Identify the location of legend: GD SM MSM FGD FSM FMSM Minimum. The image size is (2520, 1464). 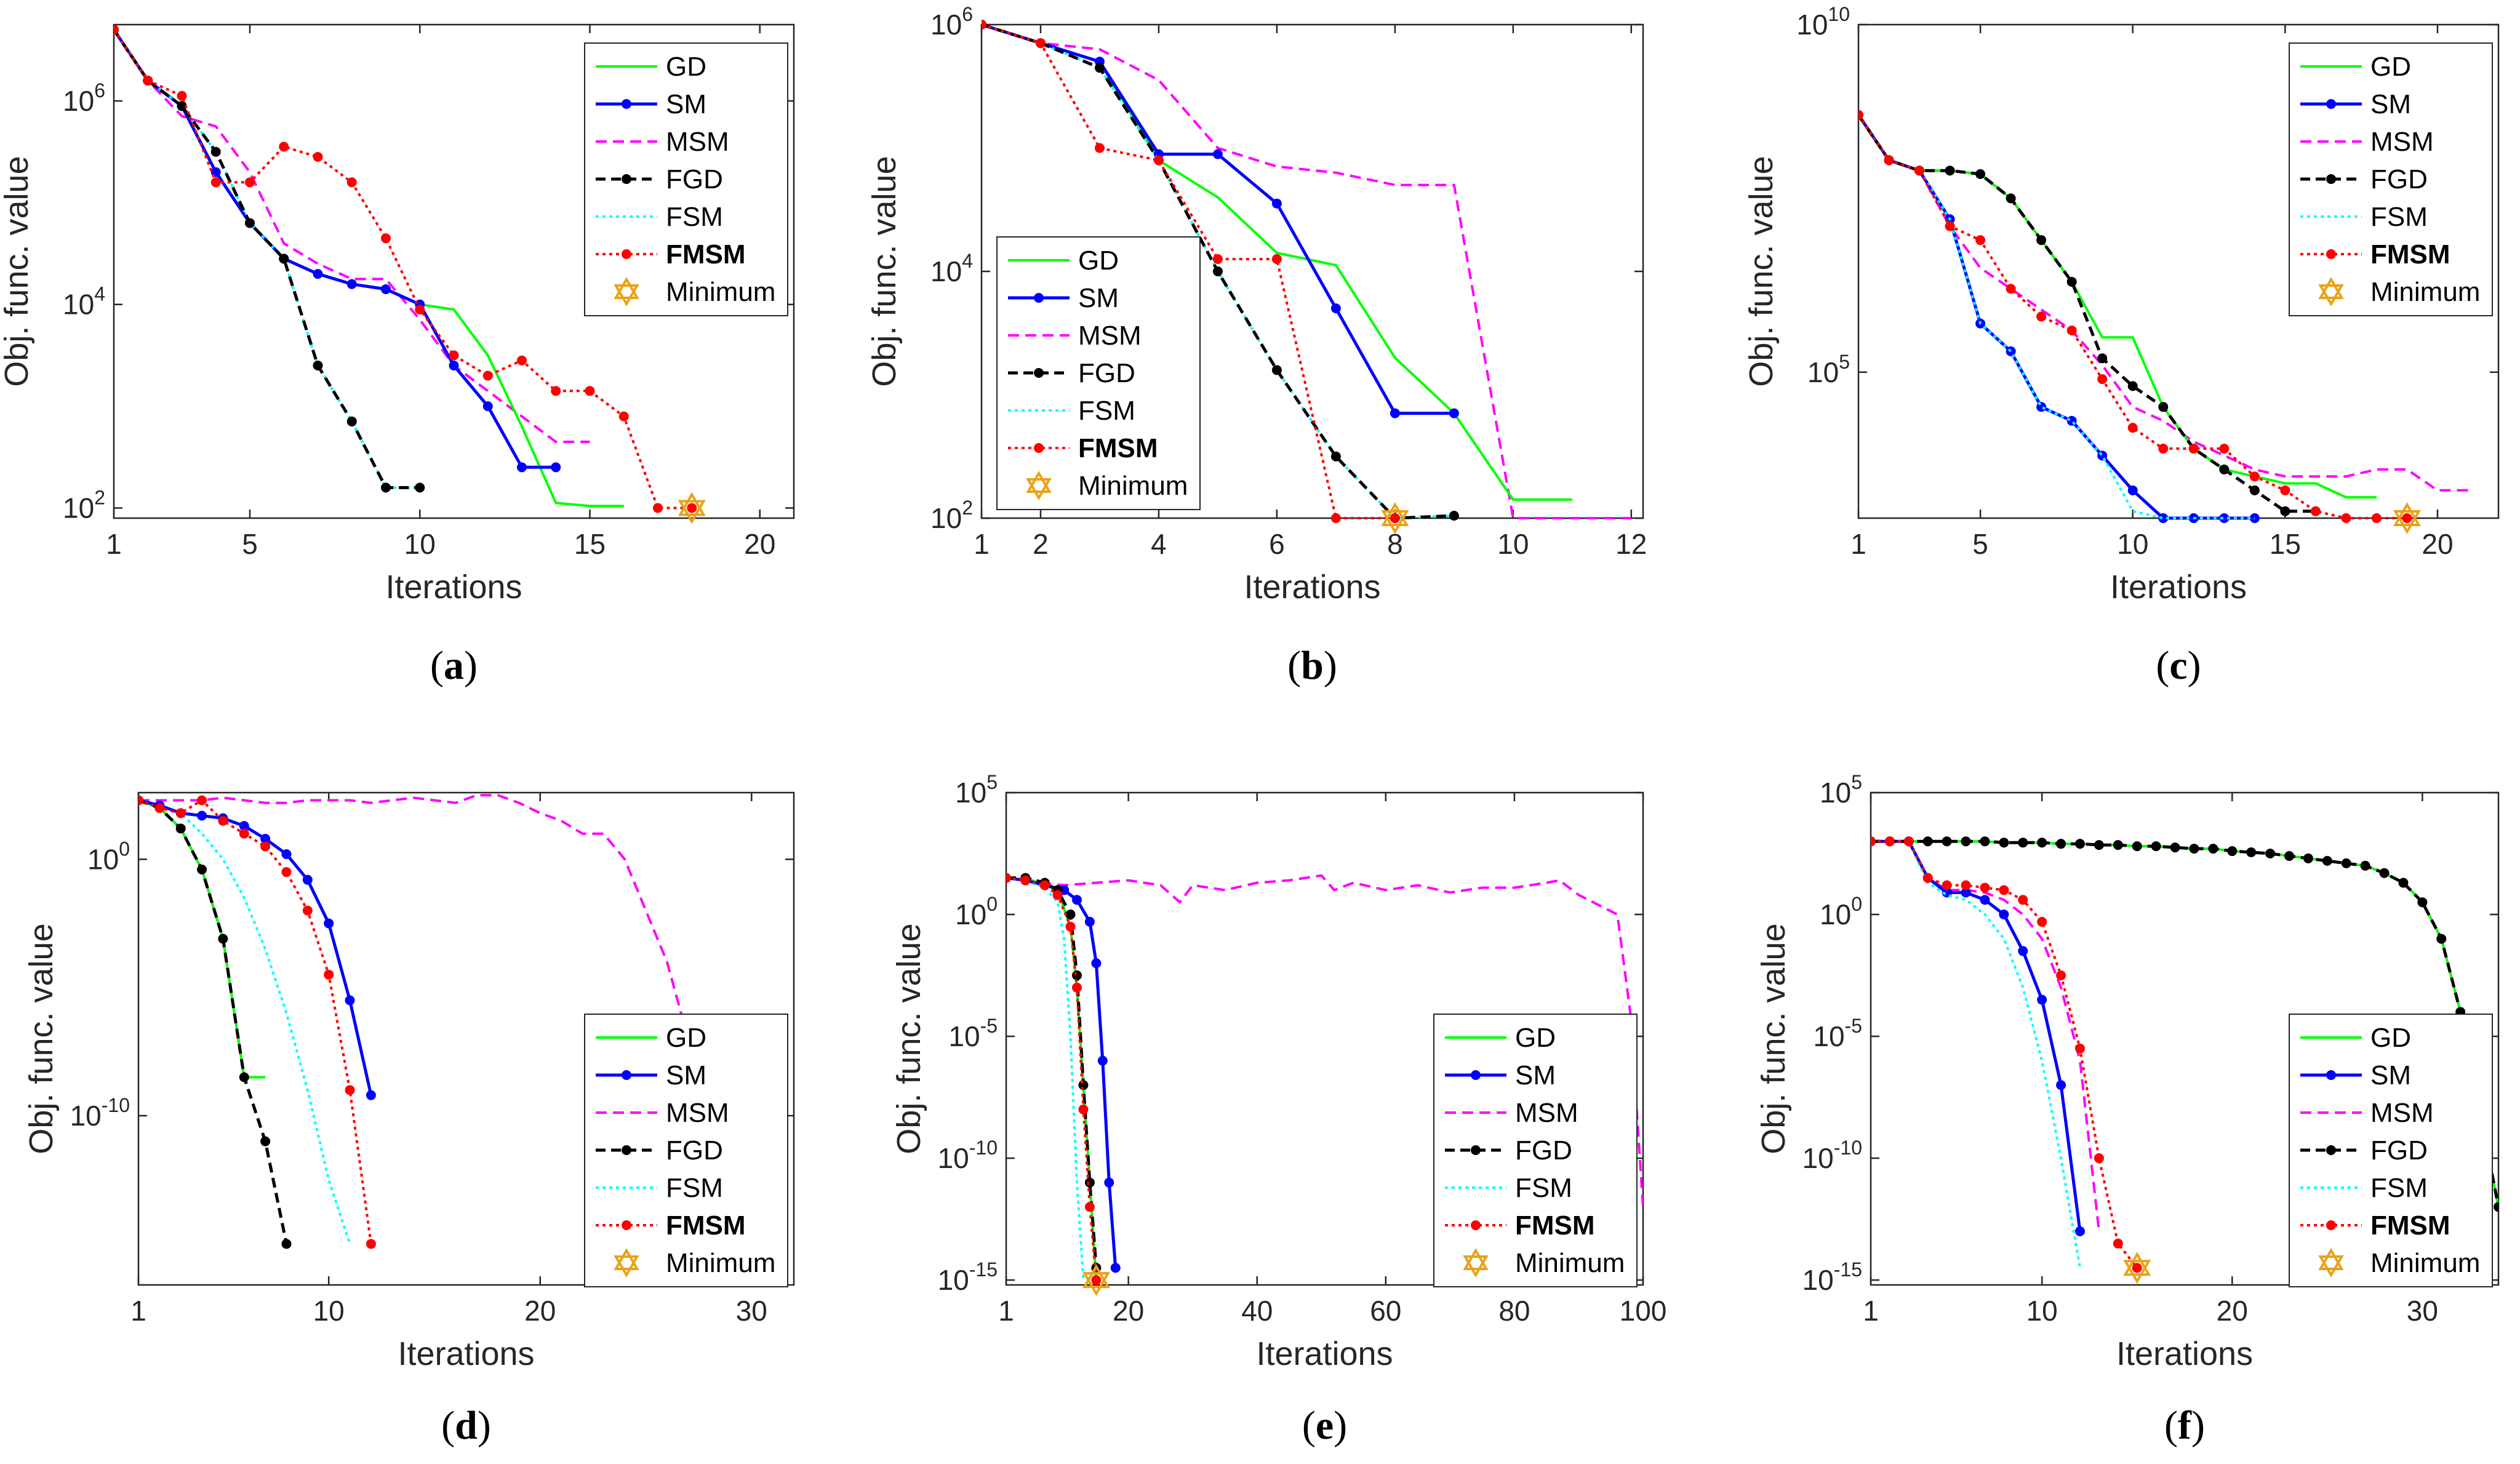
(686, 1150).